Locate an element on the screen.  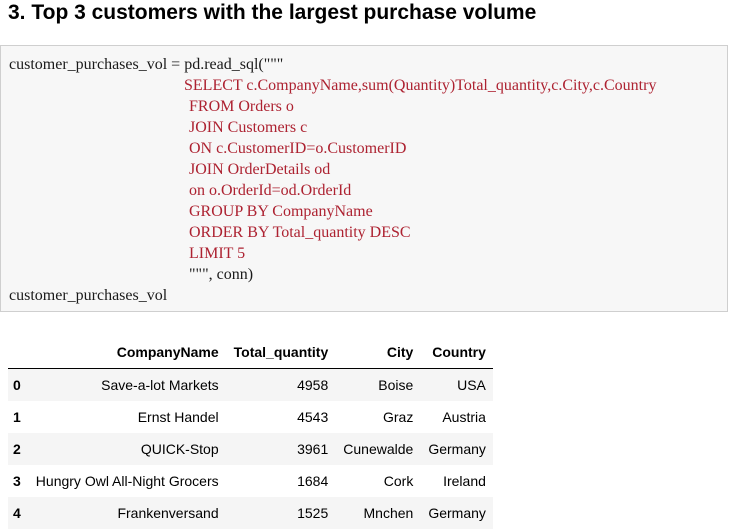
cell-country: USA is located at coordinates (471, 385).